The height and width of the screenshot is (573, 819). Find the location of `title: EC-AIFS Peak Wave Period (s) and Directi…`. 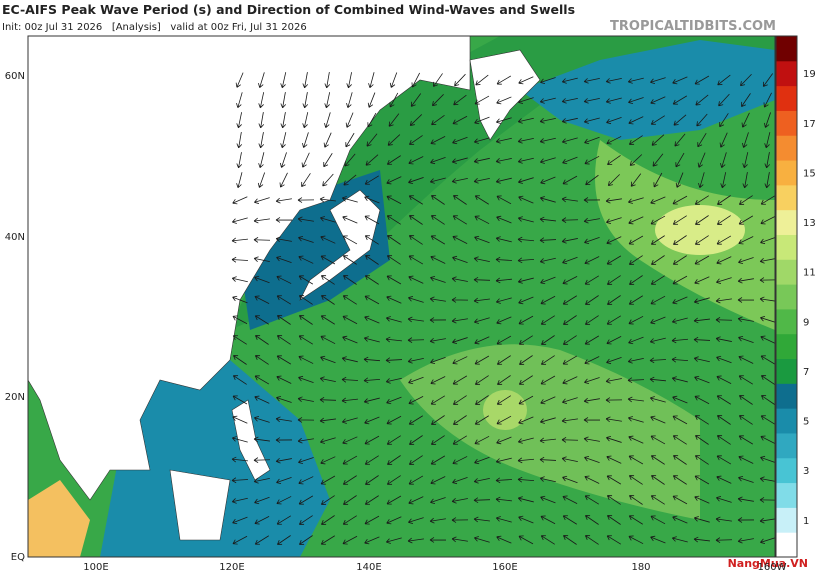

title: EC-AIFS Peak Wave Period (s) and Directi… is located at coordinates (288, 9).